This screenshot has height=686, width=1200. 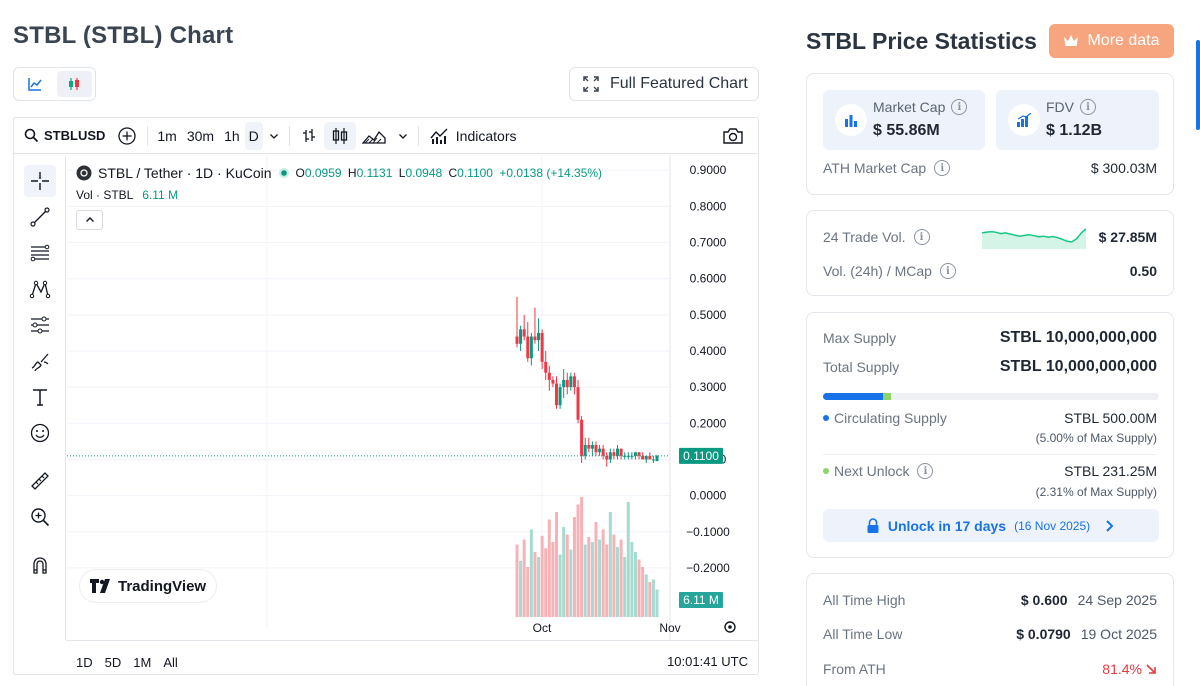 I want to click on chart-style-dropdown, so click(x=403, y=136).